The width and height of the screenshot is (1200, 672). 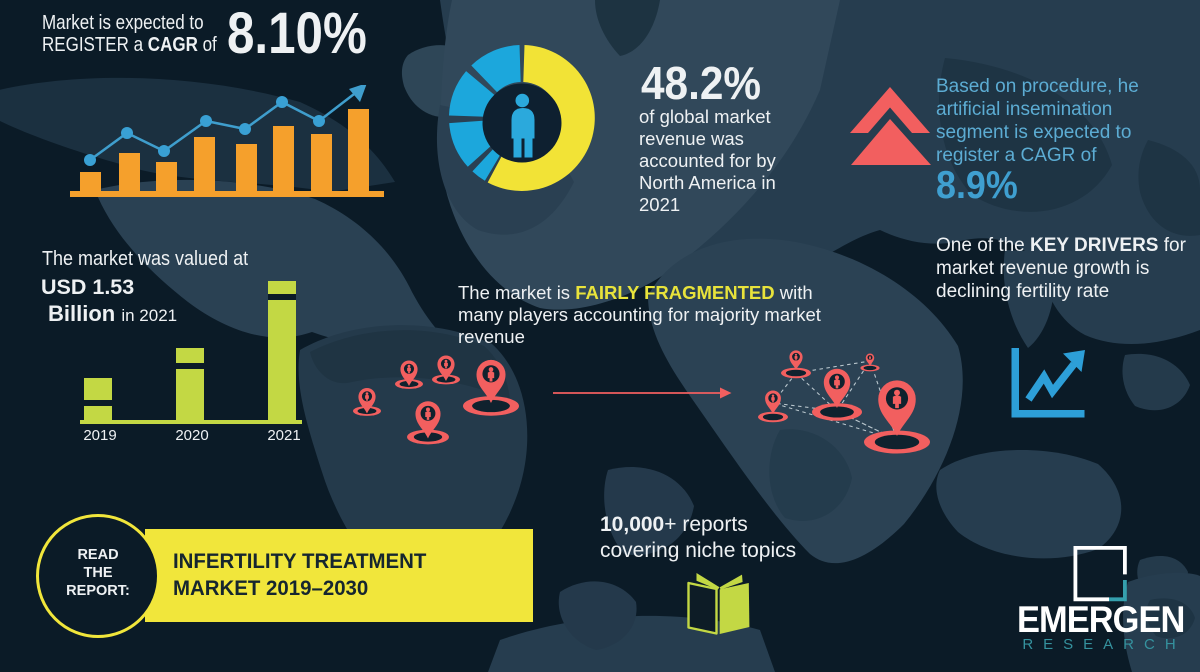 What do you see at coordinates (191, 435) in the screenshot?
I see `svg-text: 2020` at bounding box center [191, 435].